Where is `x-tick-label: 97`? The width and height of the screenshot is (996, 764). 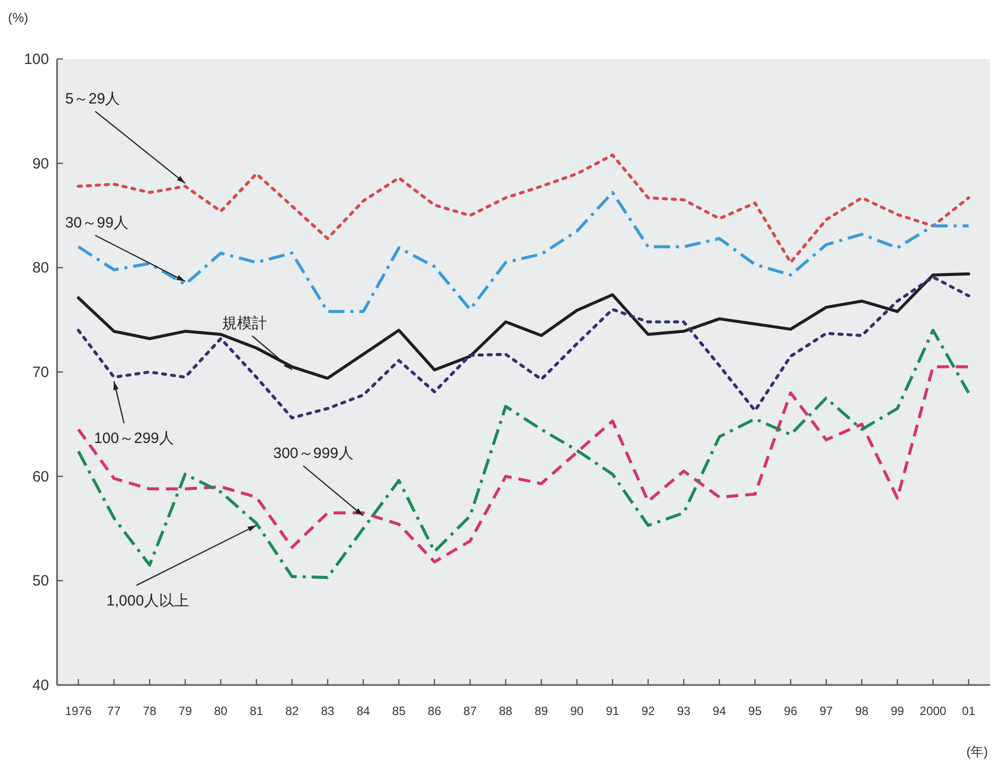 x-tick-label: 97 is located at coordinates (827, 711).